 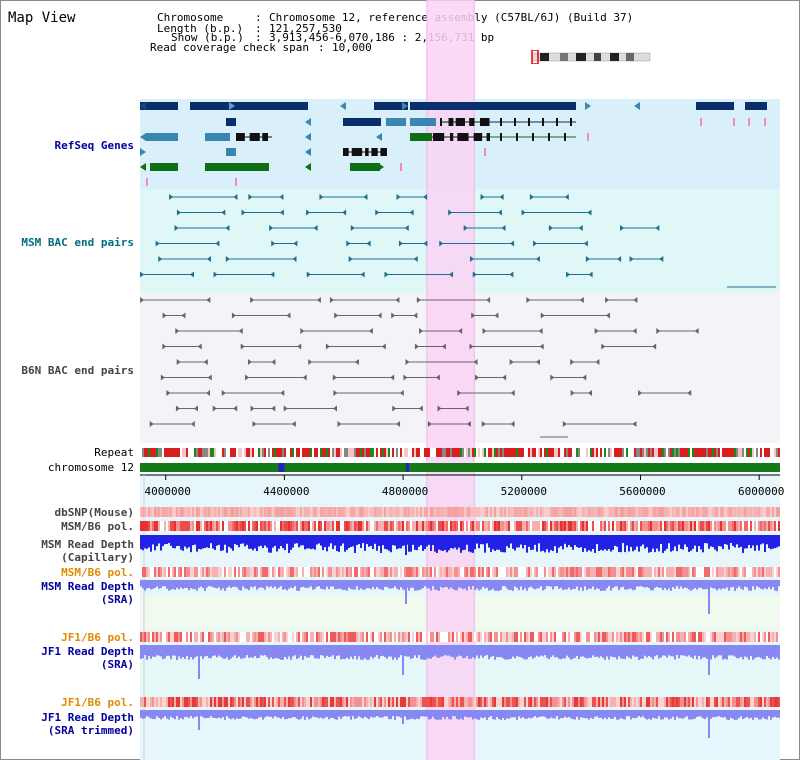 What do you see at coordinates (97, 637) in the screenshot?
I see `jf1-b6-pol-label: JF1/B6 pol.` at bounding box center [97, 637].